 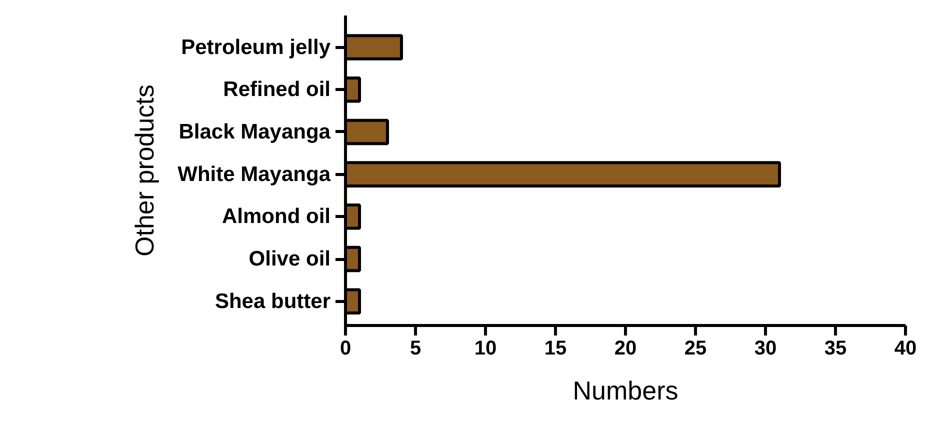 What do you see at coordinates (289, 259) in the screenshot?
I see `y-tick-label: Olive oil` at bounding box center [289, 259].